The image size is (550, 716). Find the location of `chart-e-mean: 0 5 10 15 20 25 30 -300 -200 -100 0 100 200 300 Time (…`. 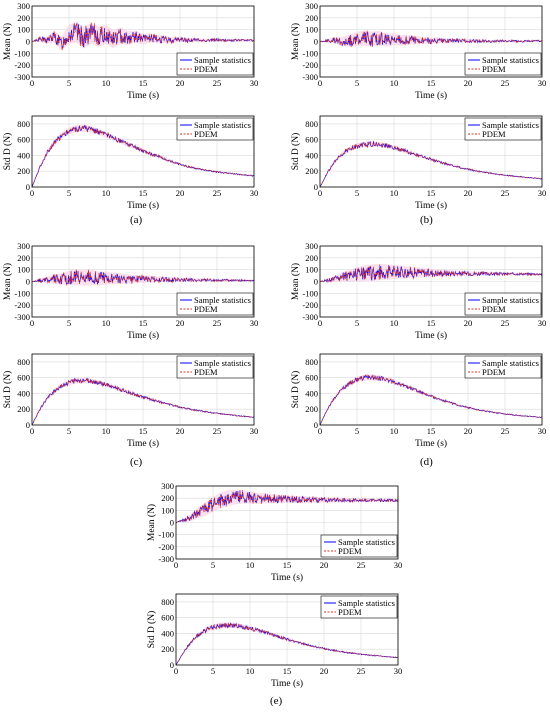

chart-e-mean: 0 5 10 15 20 25 30 -300 -200 -100 0 100 200 300 Time (… is located at coordinates (274, 532).